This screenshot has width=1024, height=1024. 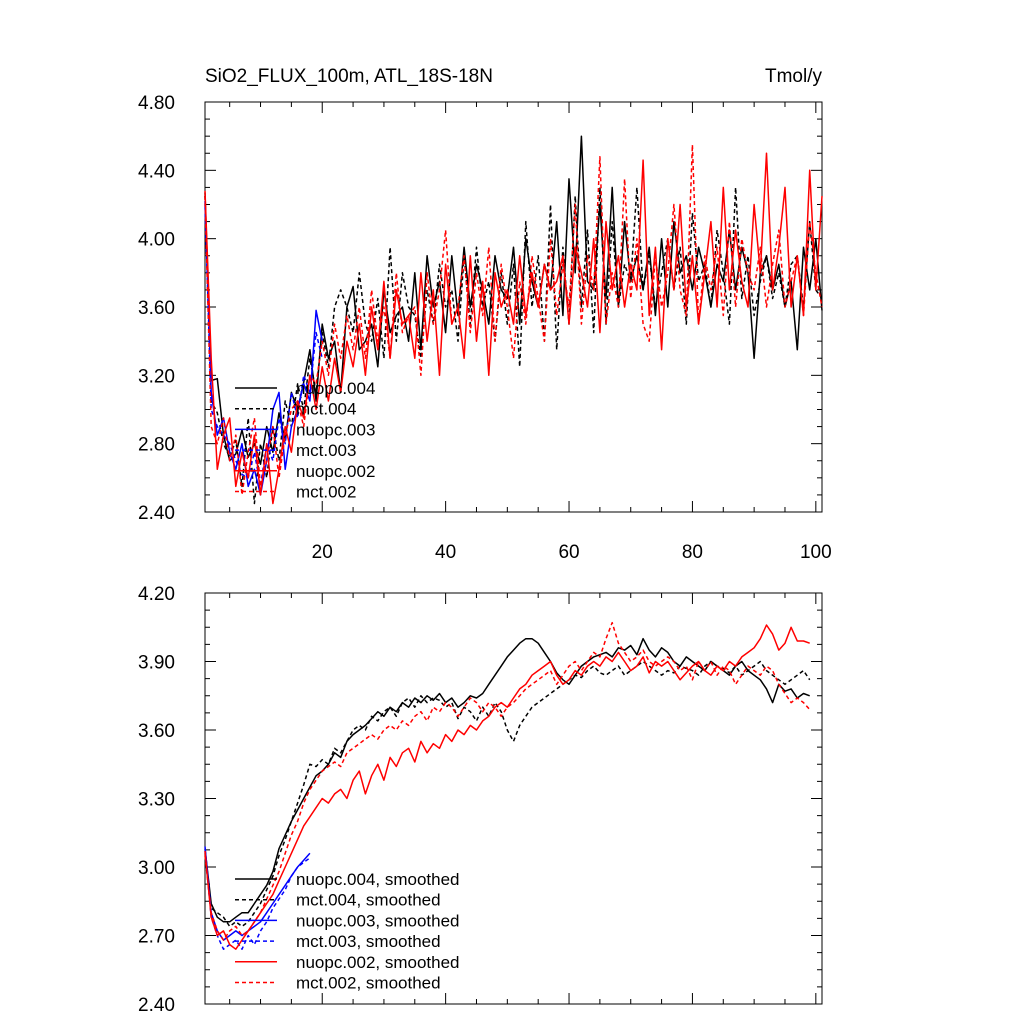 What do you see at coordinates (335, 388) in the screenshot?
I see `legend-label: nuopc.004` at bounding box center [335, 388].